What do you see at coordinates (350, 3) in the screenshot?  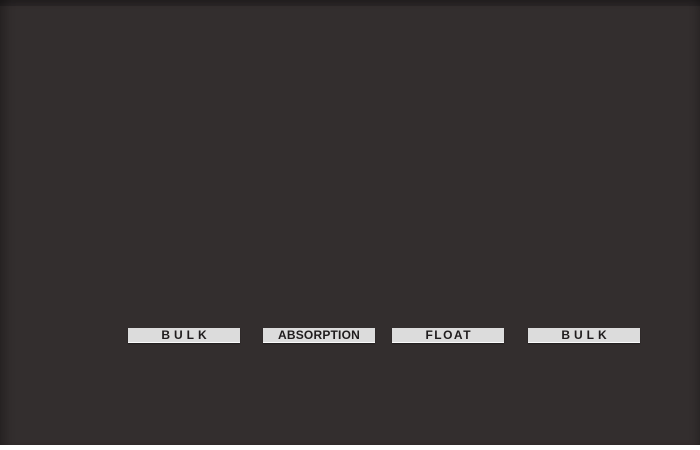 I see `top-edge-shadow` at bounding box center [350, 3].